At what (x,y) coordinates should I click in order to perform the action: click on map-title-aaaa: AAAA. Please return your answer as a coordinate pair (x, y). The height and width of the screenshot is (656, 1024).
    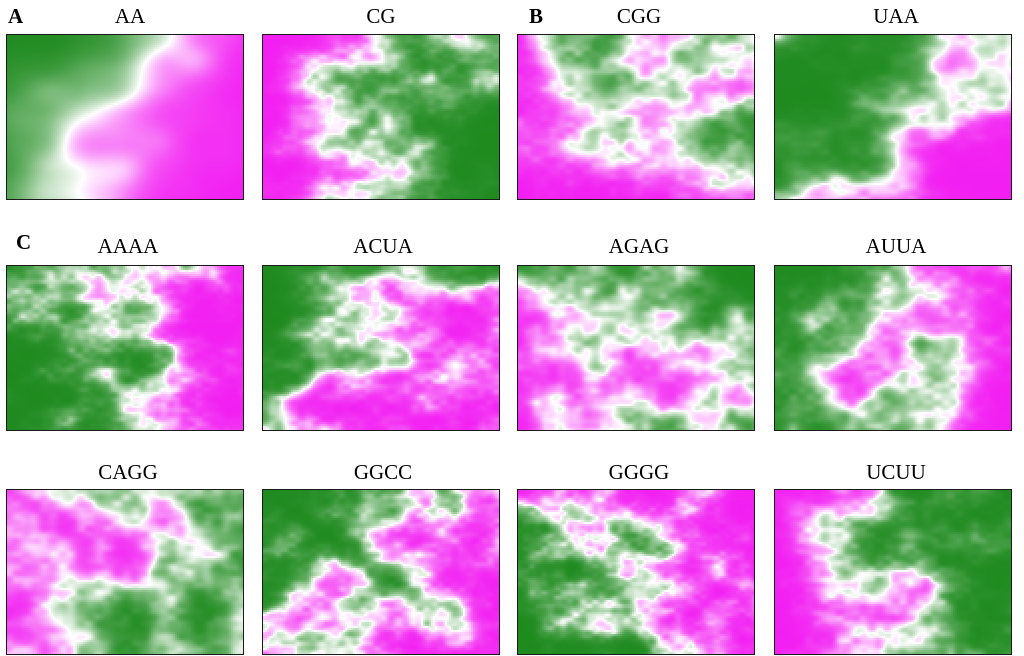
    Looking at the image, I should click on (128, 246).